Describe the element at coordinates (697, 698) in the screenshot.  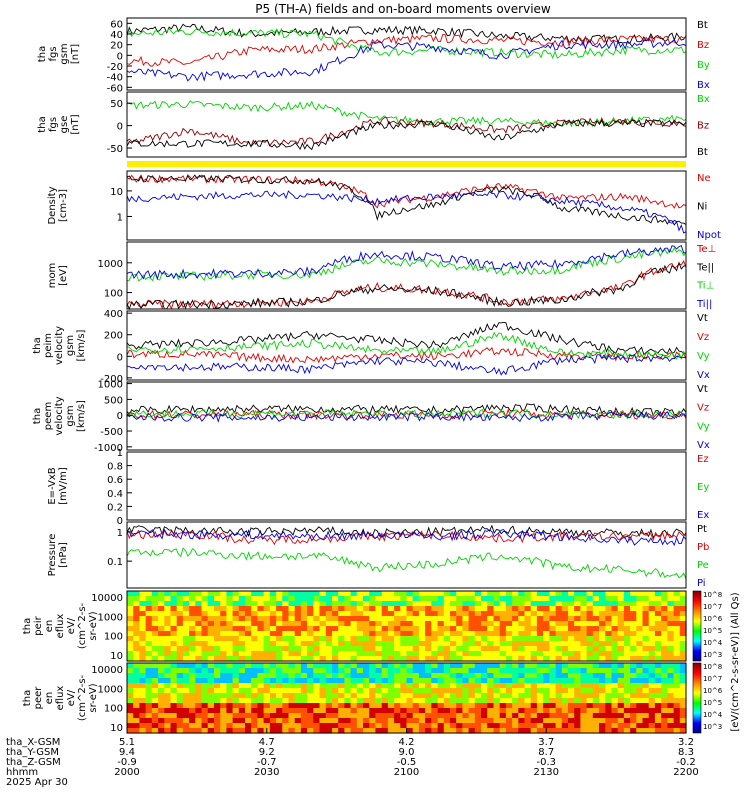
I see `colorbar-strip` at that location.